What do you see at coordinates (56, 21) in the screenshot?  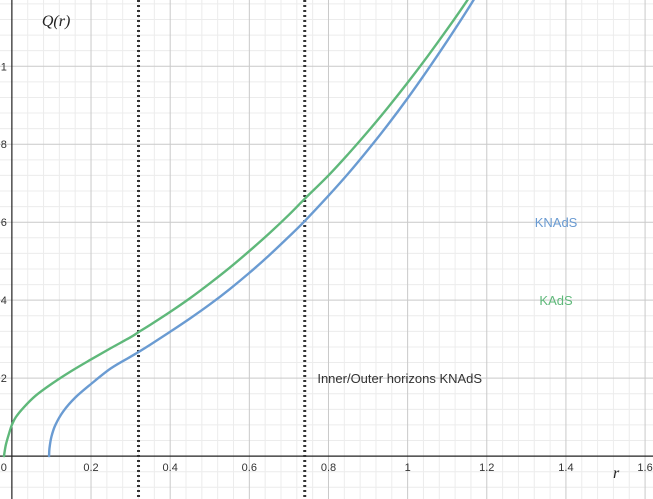 I see `y-axis-label: Q(r)` at bounding box center [56, 21].